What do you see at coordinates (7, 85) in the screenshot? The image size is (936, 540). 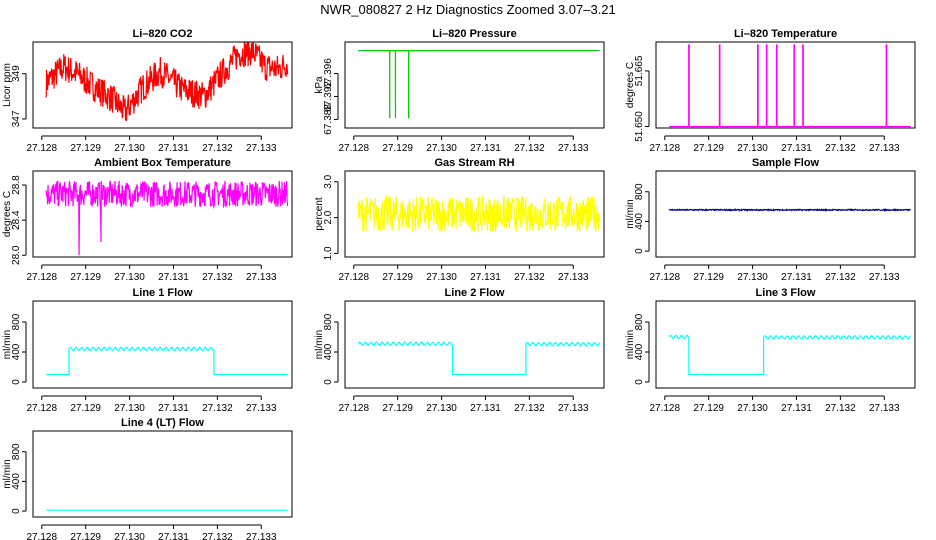 I see `y-axis-label: Licor ppm` at bounding box center [7, 85].